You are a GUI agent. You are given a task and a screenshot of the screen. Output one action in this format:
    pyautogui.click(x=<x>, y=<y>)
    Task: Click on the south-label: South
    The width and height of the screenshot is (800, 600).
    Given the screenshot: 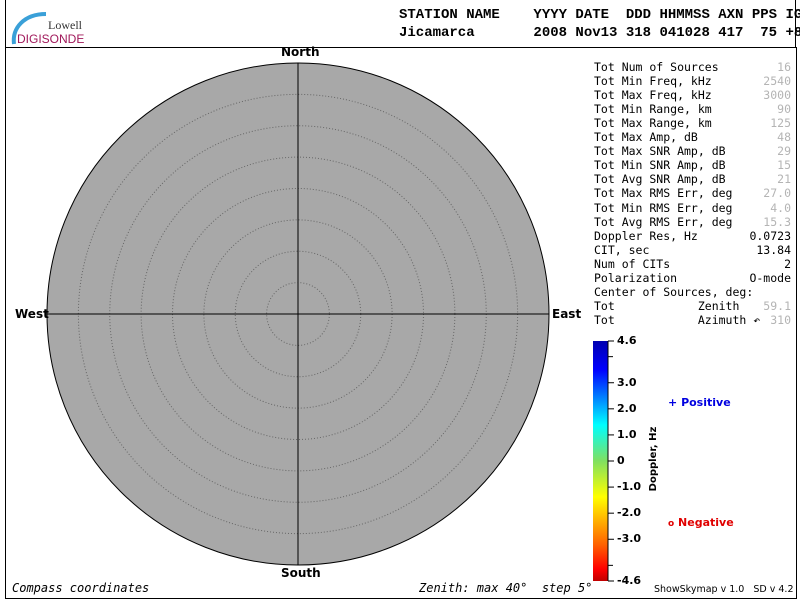 What is the action you would take?
    pyautogui.click(x=301, y=573)
    